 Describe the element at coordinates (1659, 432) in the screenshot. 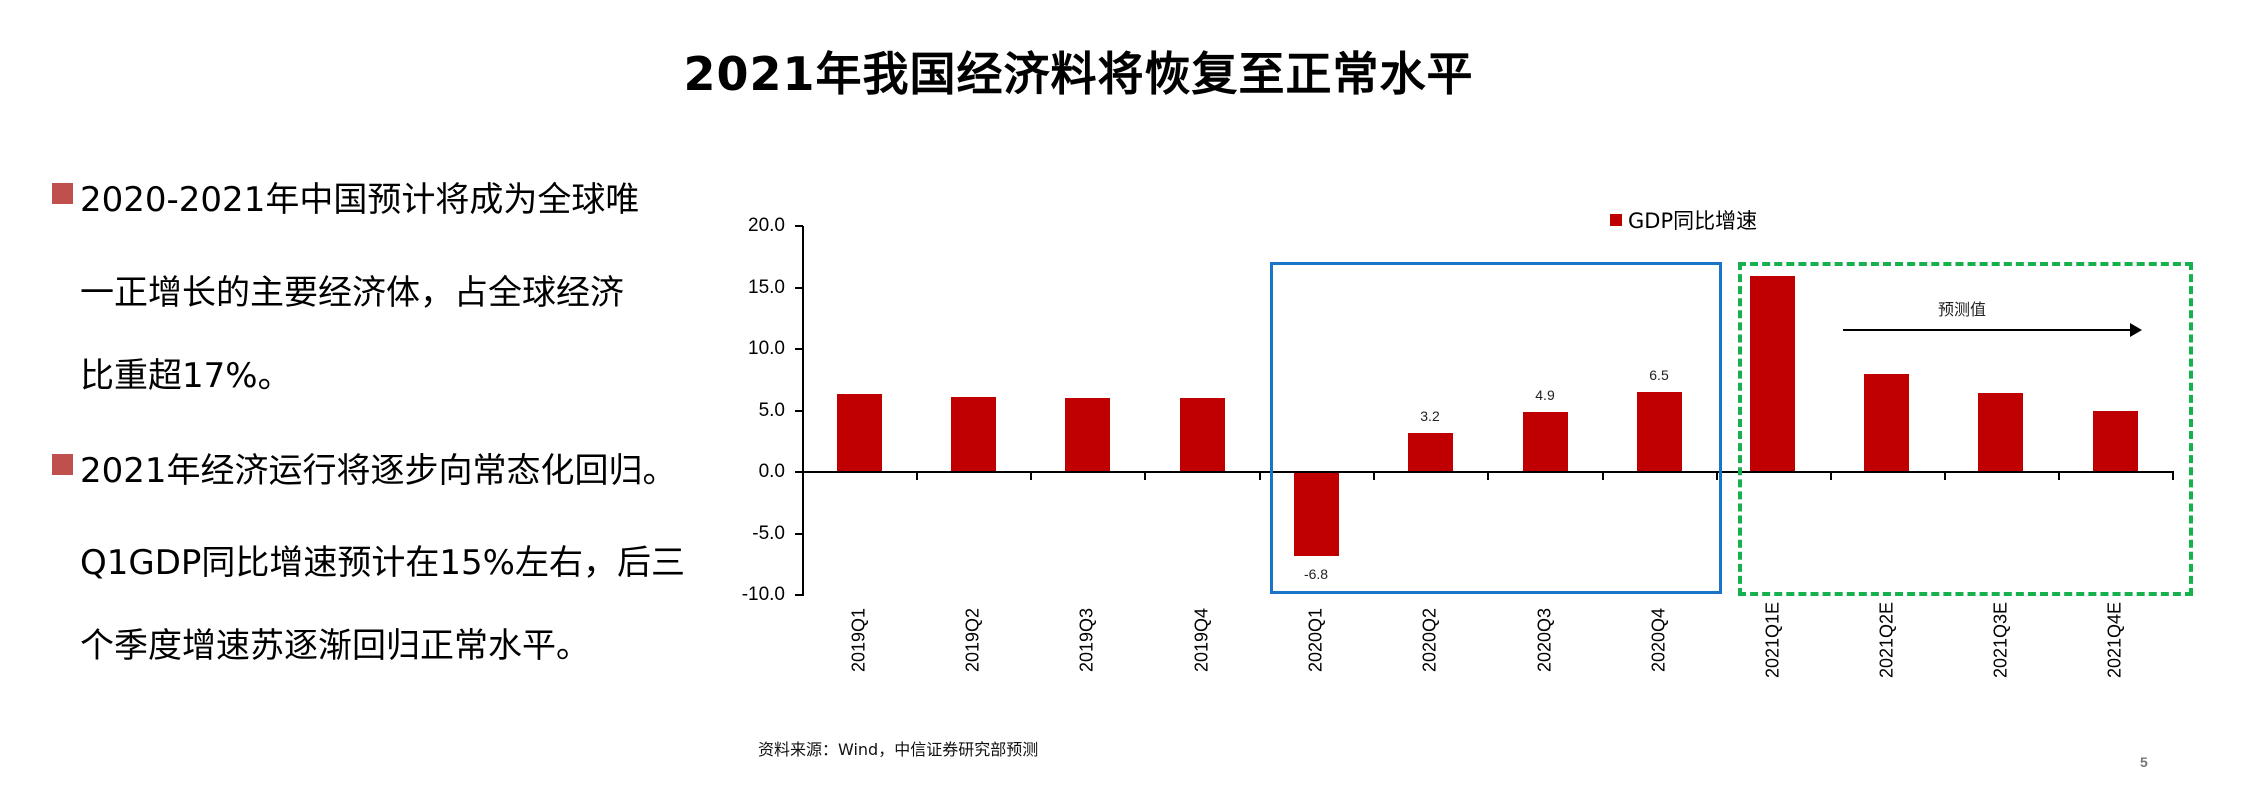

I see `bar-2020Q4` at that location.